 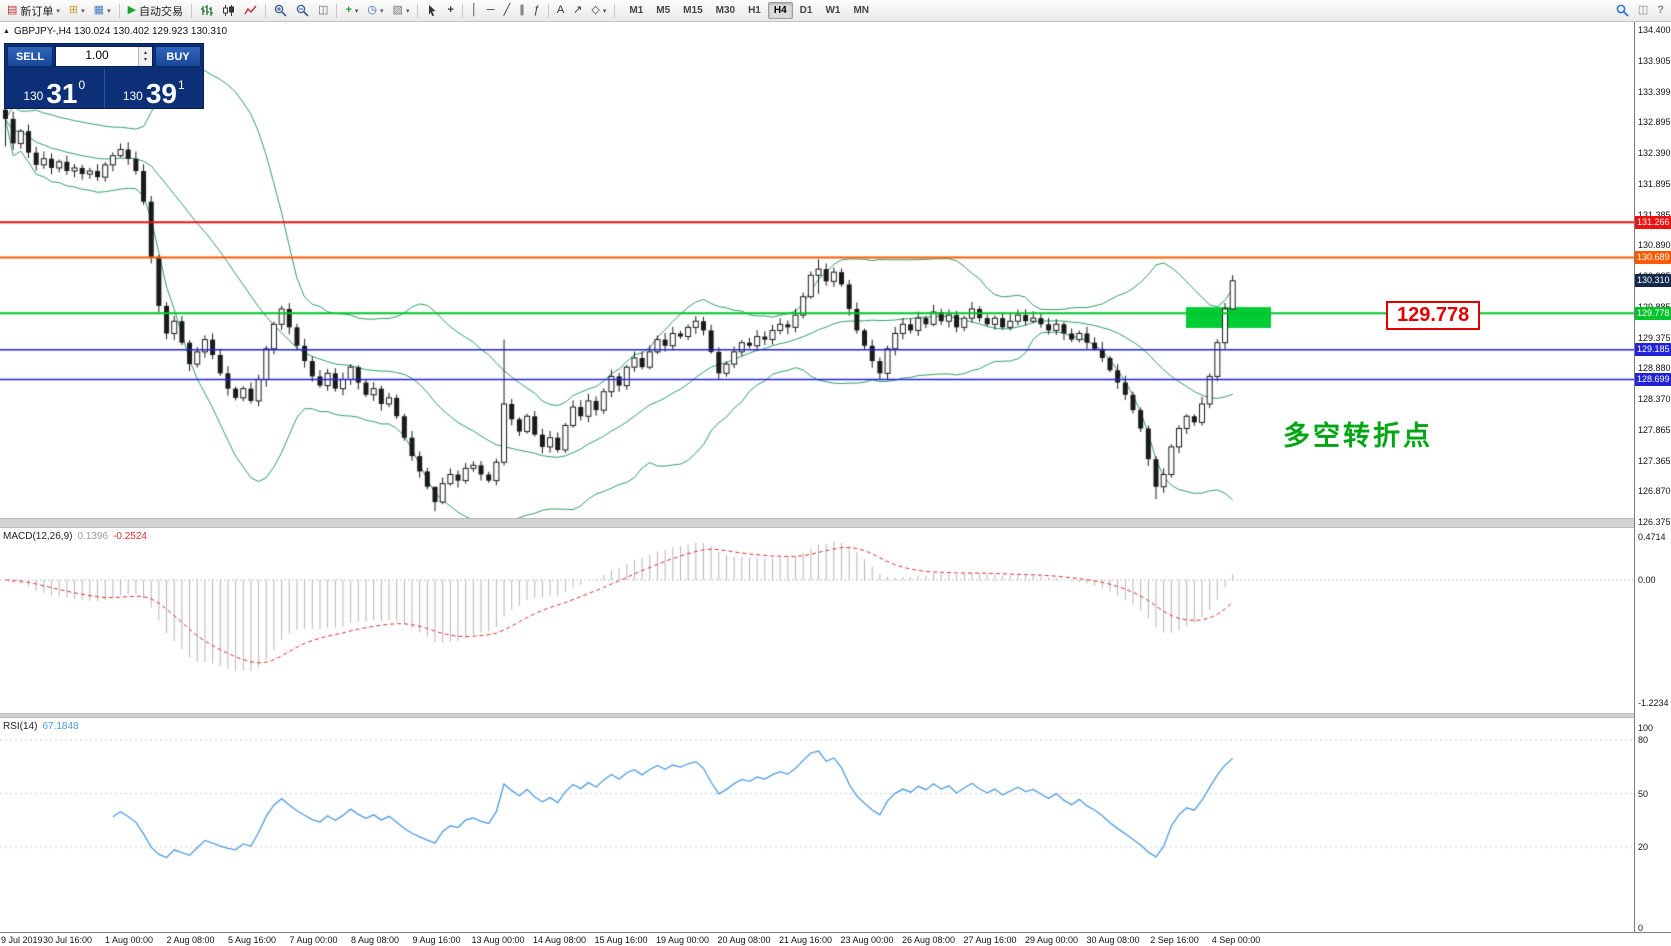 What do you see at coordinates (375, 11) in the screenshot?
I see `periods-button: ◷ ▾` at bounding box center [375, 11].